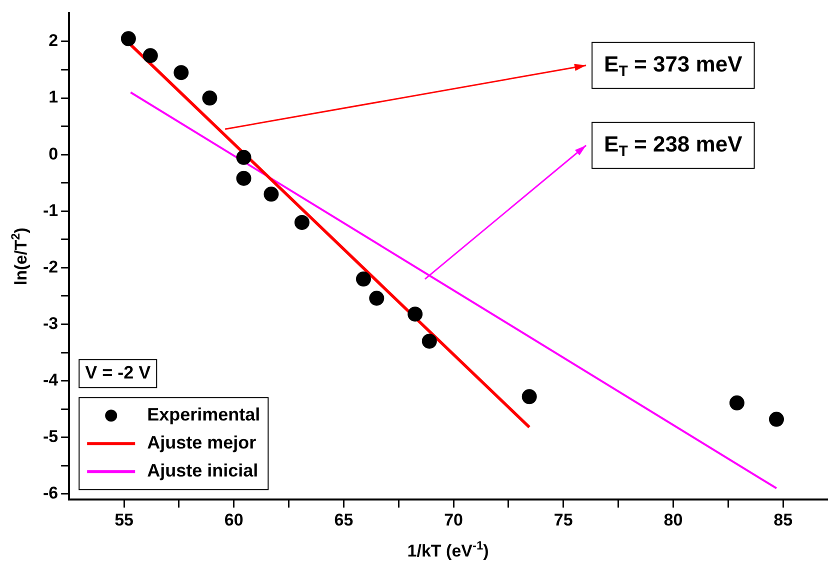 The width and height of the screenshot is (835, 574). What do you see at coordinates (50, 380) in the screenshot?
I see `y-tick-label: -4` at bounding box center [50, 380].